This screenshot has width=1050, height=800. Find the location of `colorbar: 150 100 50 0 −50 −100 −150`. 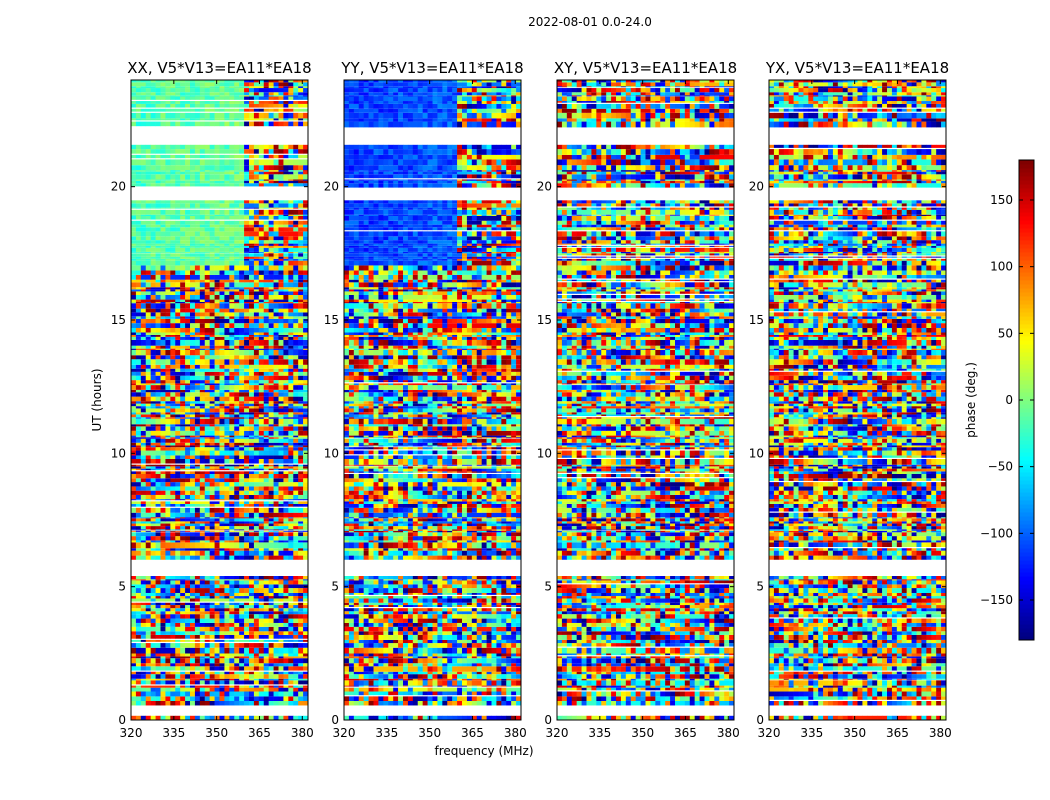

colorbar: 150 100 50 0 −50 −100 −150 is located at coordinates (1007, 400).